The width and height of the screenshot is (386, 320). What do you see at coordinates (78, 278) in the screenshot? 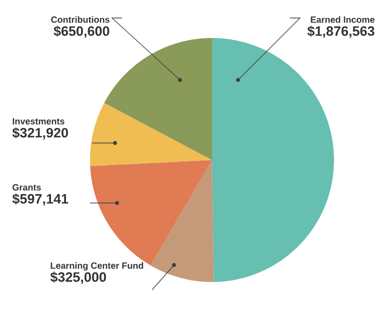
I see `data-label: $325,000` at bounding box center [78, 278].